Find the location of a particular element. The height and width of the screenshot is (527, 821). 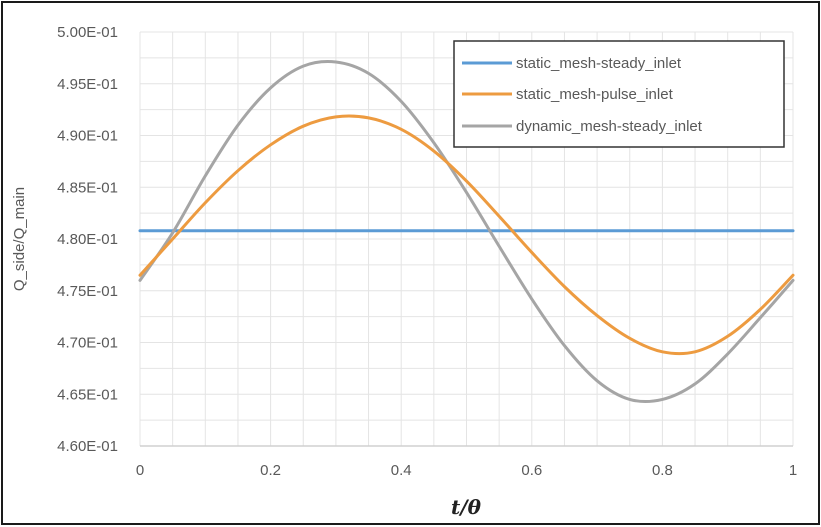

y-tick-label: 4.65E-01 is located at coordinates (87, 394).